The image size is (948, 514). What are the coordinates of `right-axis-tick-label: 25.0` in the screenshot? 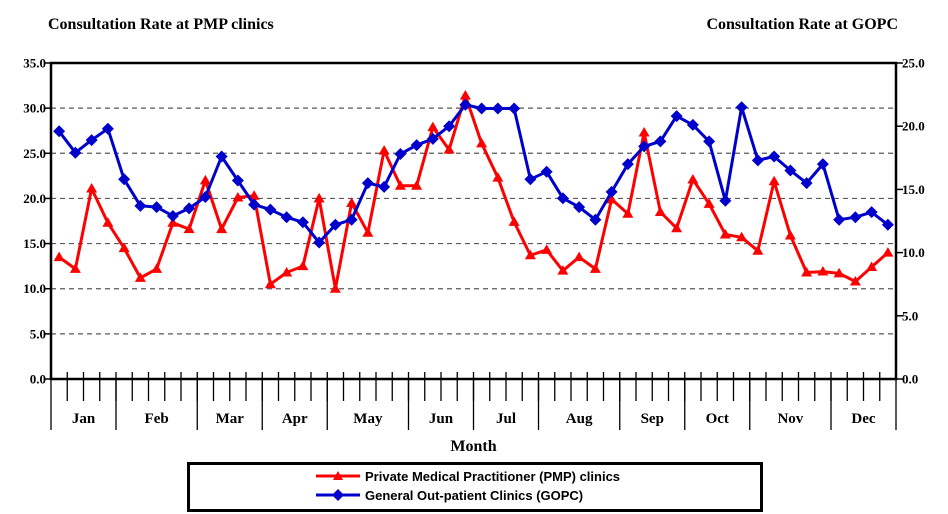 It's located at (913, 63).